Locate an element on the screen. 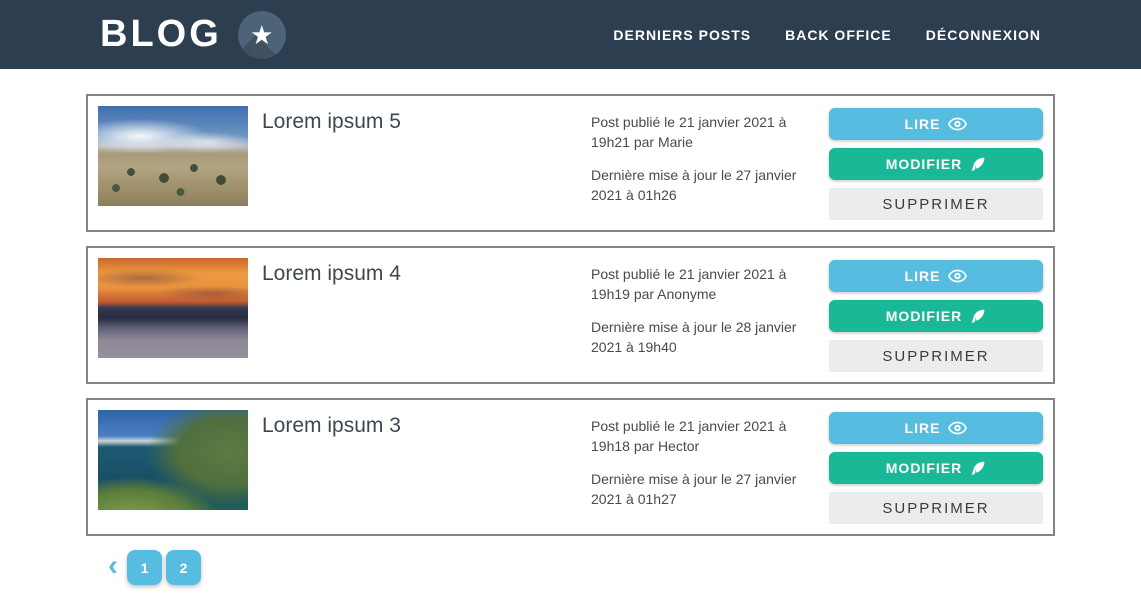 The width and height of the screenshot is (1141, 598). pagination-page-2: 2 is located at coordinates (183, 567).